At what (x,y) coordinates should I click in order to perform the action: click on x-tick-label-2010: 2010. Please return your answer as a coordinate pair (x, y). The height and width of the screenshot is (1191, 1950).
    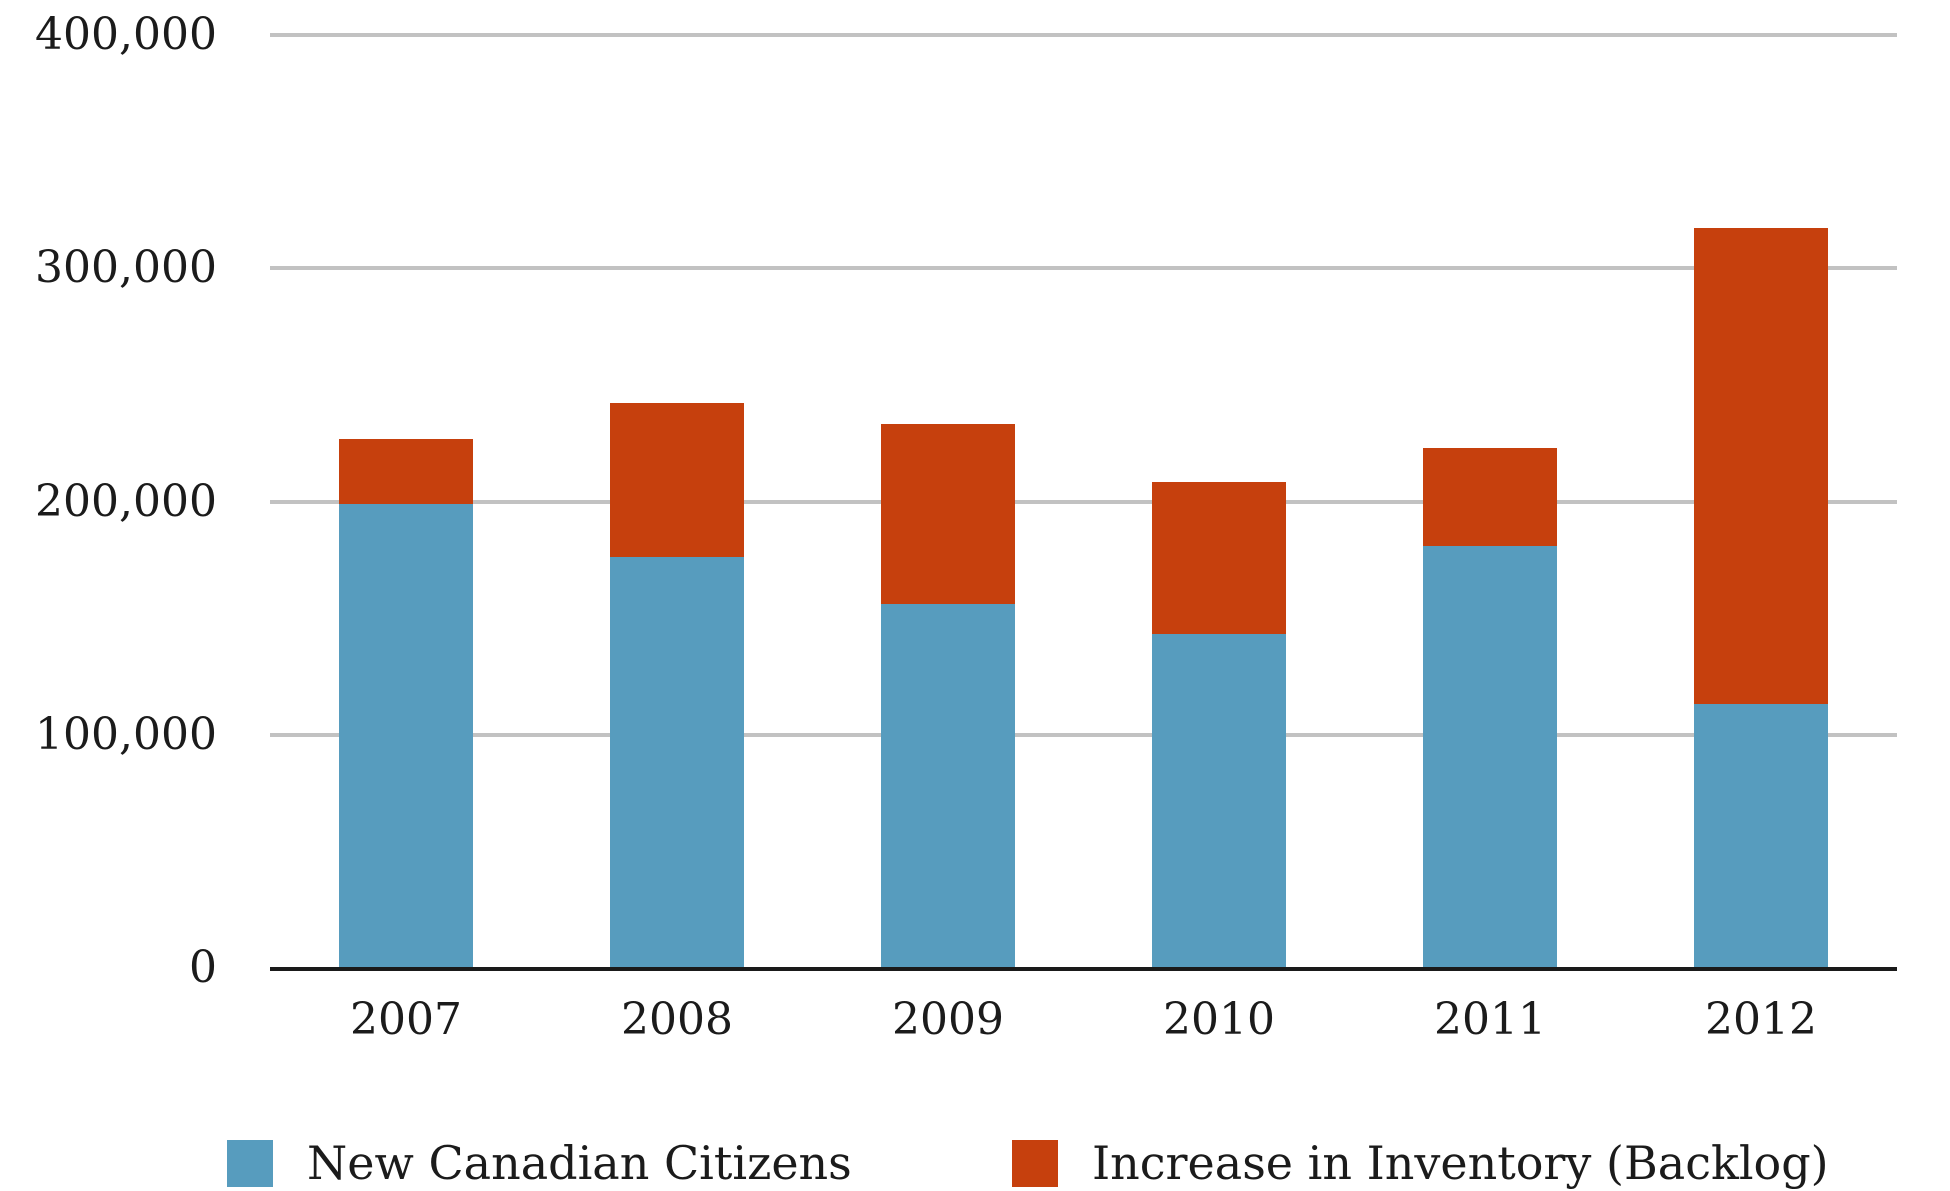
    Looking at the image, I should click on (1219, 1019).